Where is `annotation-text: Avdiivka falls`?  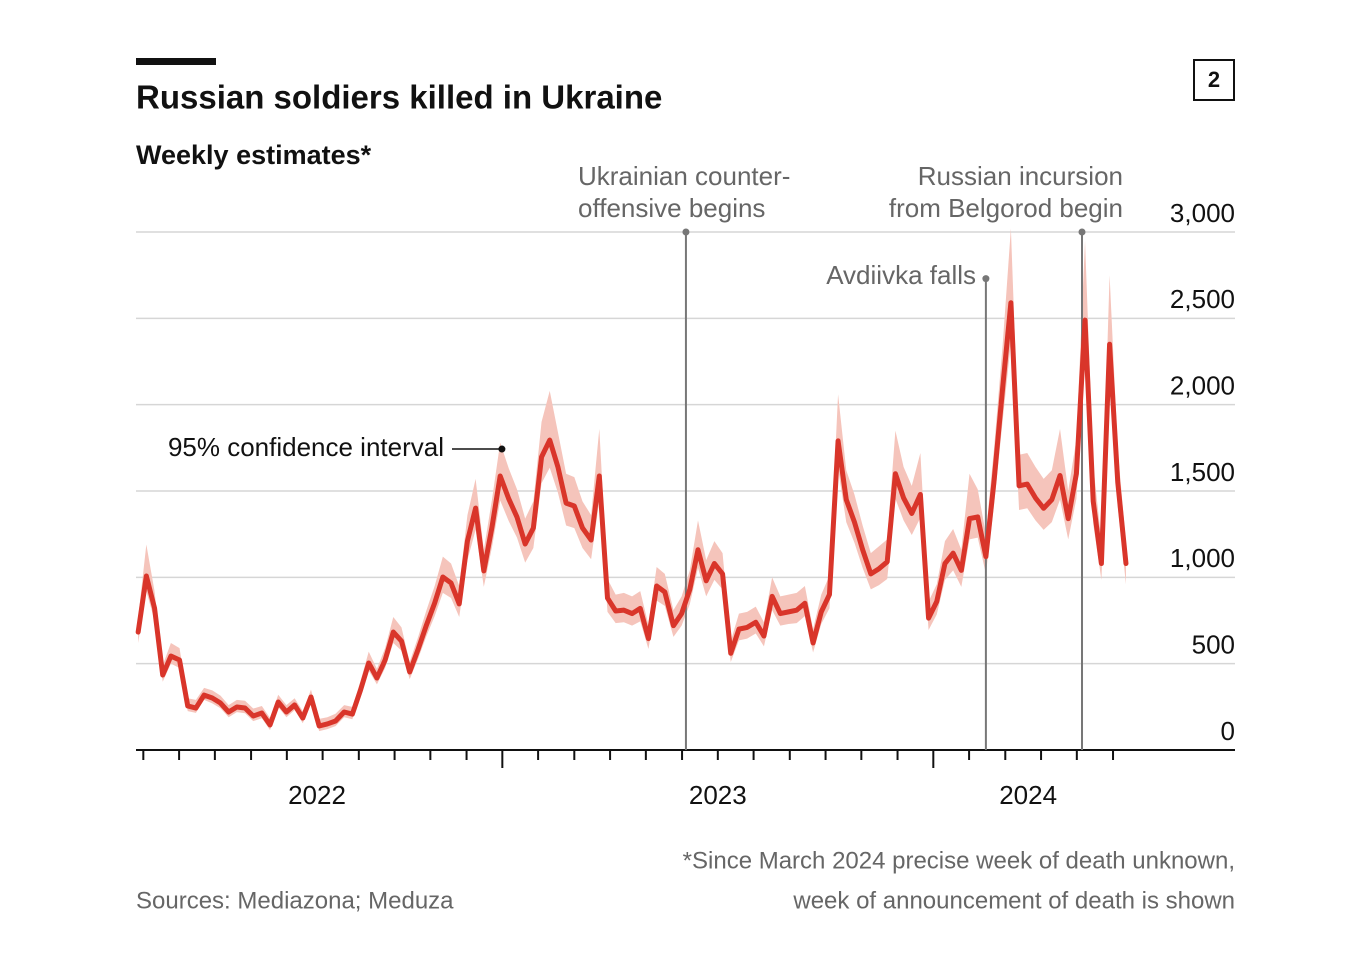
annotation-text: Avdiivka falls is located at coordinates (901, 275).